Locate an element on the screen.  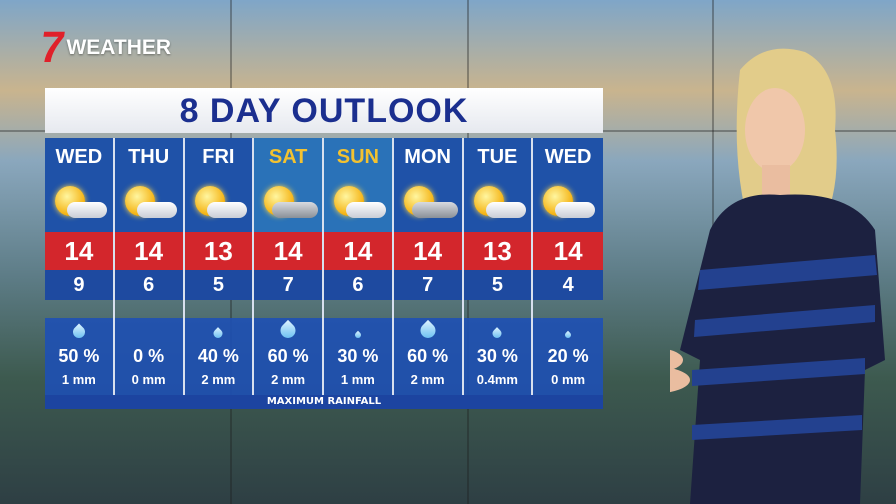
day-label: THU is located at coordinates (148, 158).